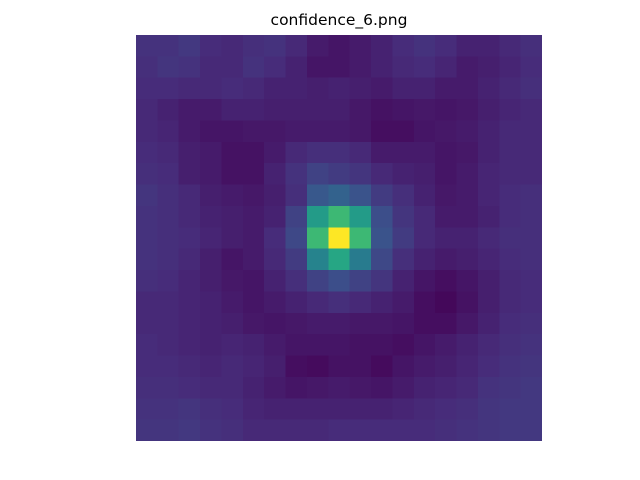 The width and height of the screenshot is (640, 480). Describe the element at coordinates (339, 20) in the screenshot. I see `chart-title: confidence_6.png` at that location.